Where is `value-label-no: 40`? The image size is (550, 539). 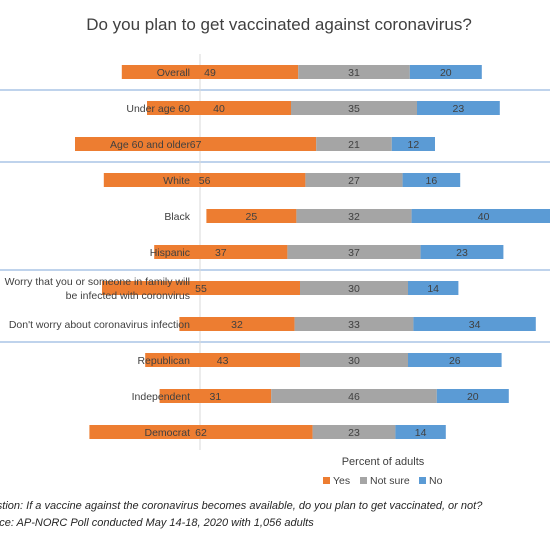 value-label-no: 40 is located at coordinates (484, 217).